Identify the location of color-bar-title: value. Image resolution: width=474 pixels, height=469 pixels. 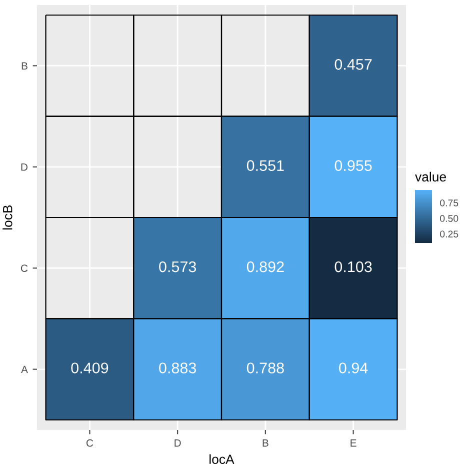
(430, 177).